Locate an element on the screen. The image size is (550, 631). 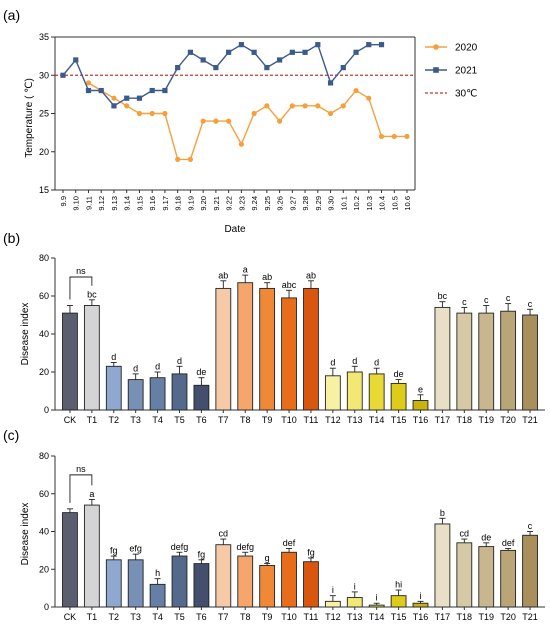
panel-b-sig-label-T1: bc is located at coordinates (92, 294).